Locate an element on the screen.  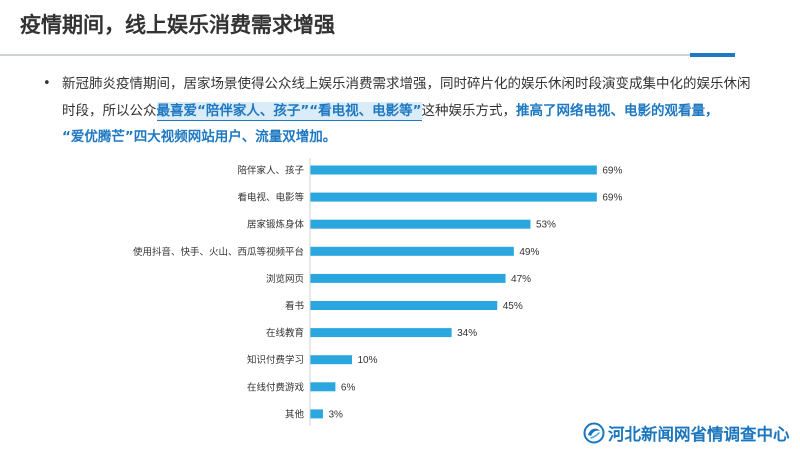
logo: 河北新闻网省情调查中心 is located at coordinates (686, 433).